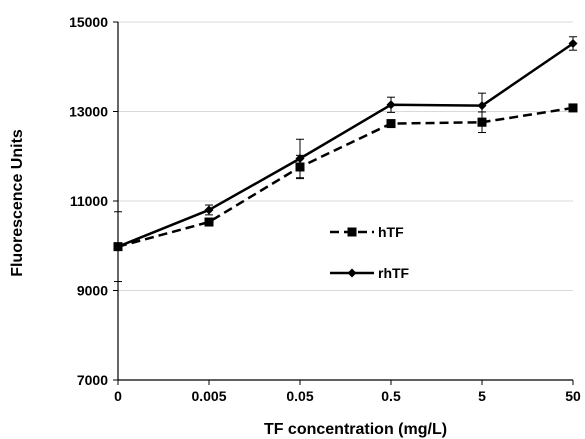 This screenshot has width=585, height=439. Describe the element at coordinates (17, 203) in the screenshot. I see `y-axis-title: Fluorescence Units` at that location.